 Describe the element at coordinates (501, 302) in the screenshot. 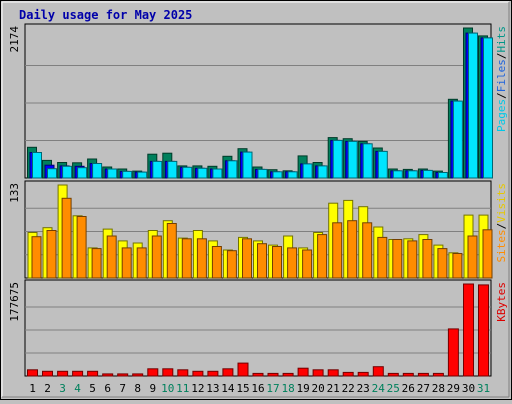

I see `panel-3-series-legend: KBytes` at that location.